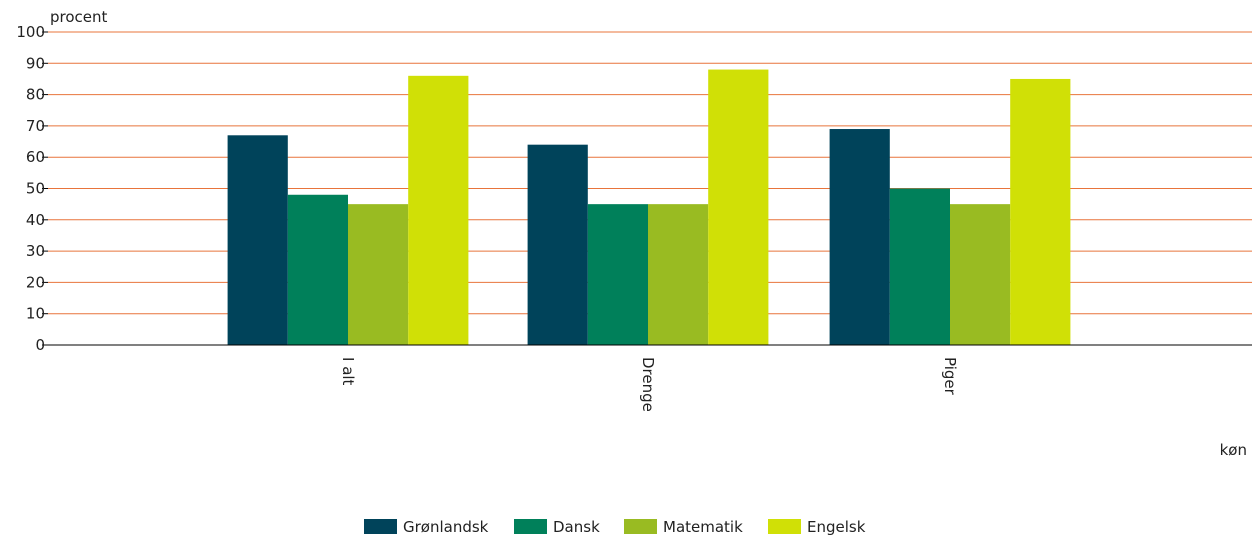 The height and width of the screenshot is (535, 1257). Describe the element at coordinates (257, 240) in the screenshot. I see `bar-grønlandsk-0` at that location.